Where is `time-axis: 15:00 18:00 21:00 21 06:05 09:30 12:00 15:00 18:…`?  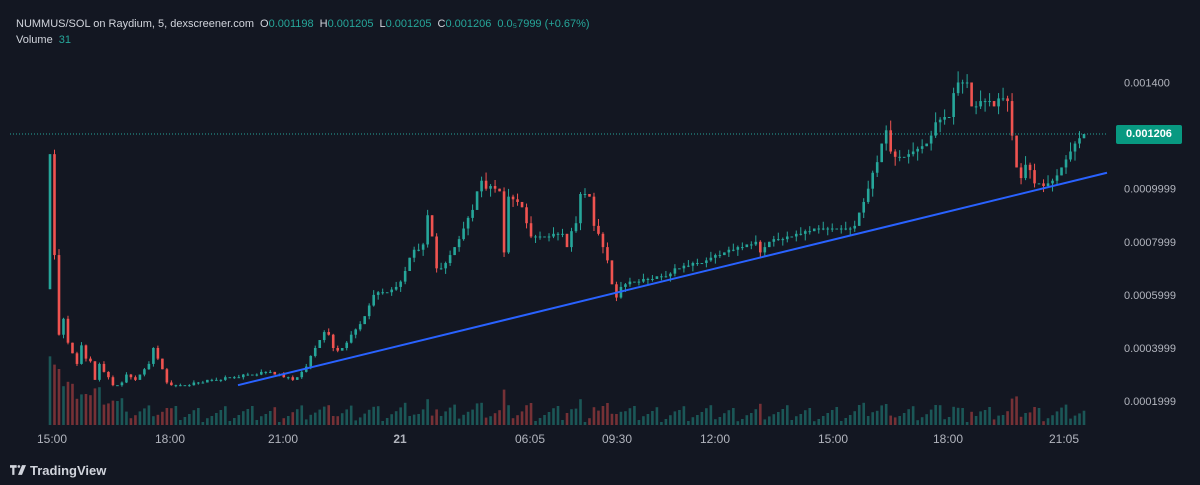 time-axis: 15:00 18:00 21:00 21 06:05 09:30 12:00 15:00 18:… is located at coordinates (558, 439).